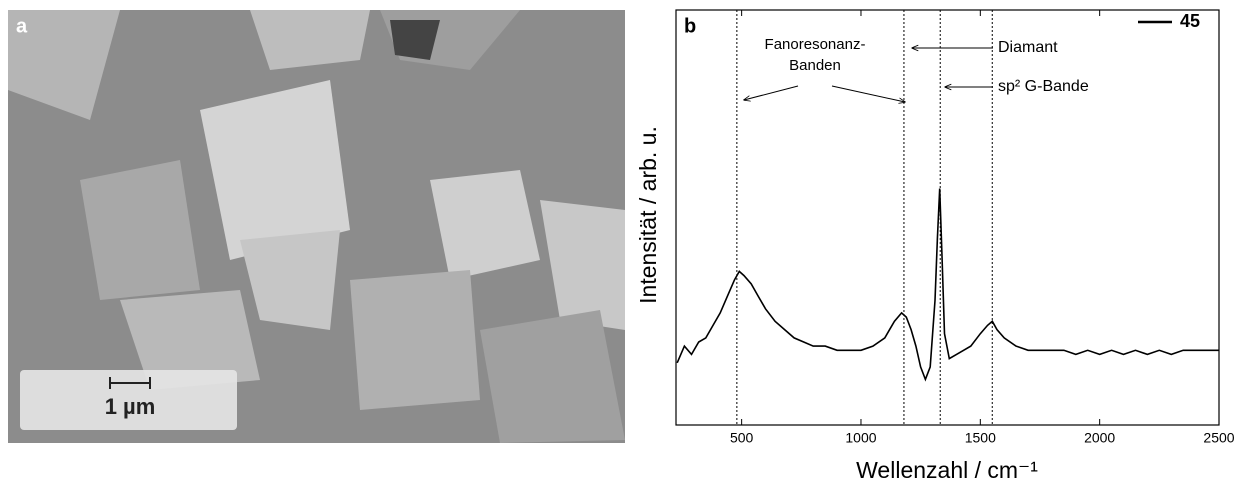 This screenshot has width=1247, height=491. Describe the element at coordinates (742, 438) in the screenshot. I see `x-tick-label: 500` at that location.